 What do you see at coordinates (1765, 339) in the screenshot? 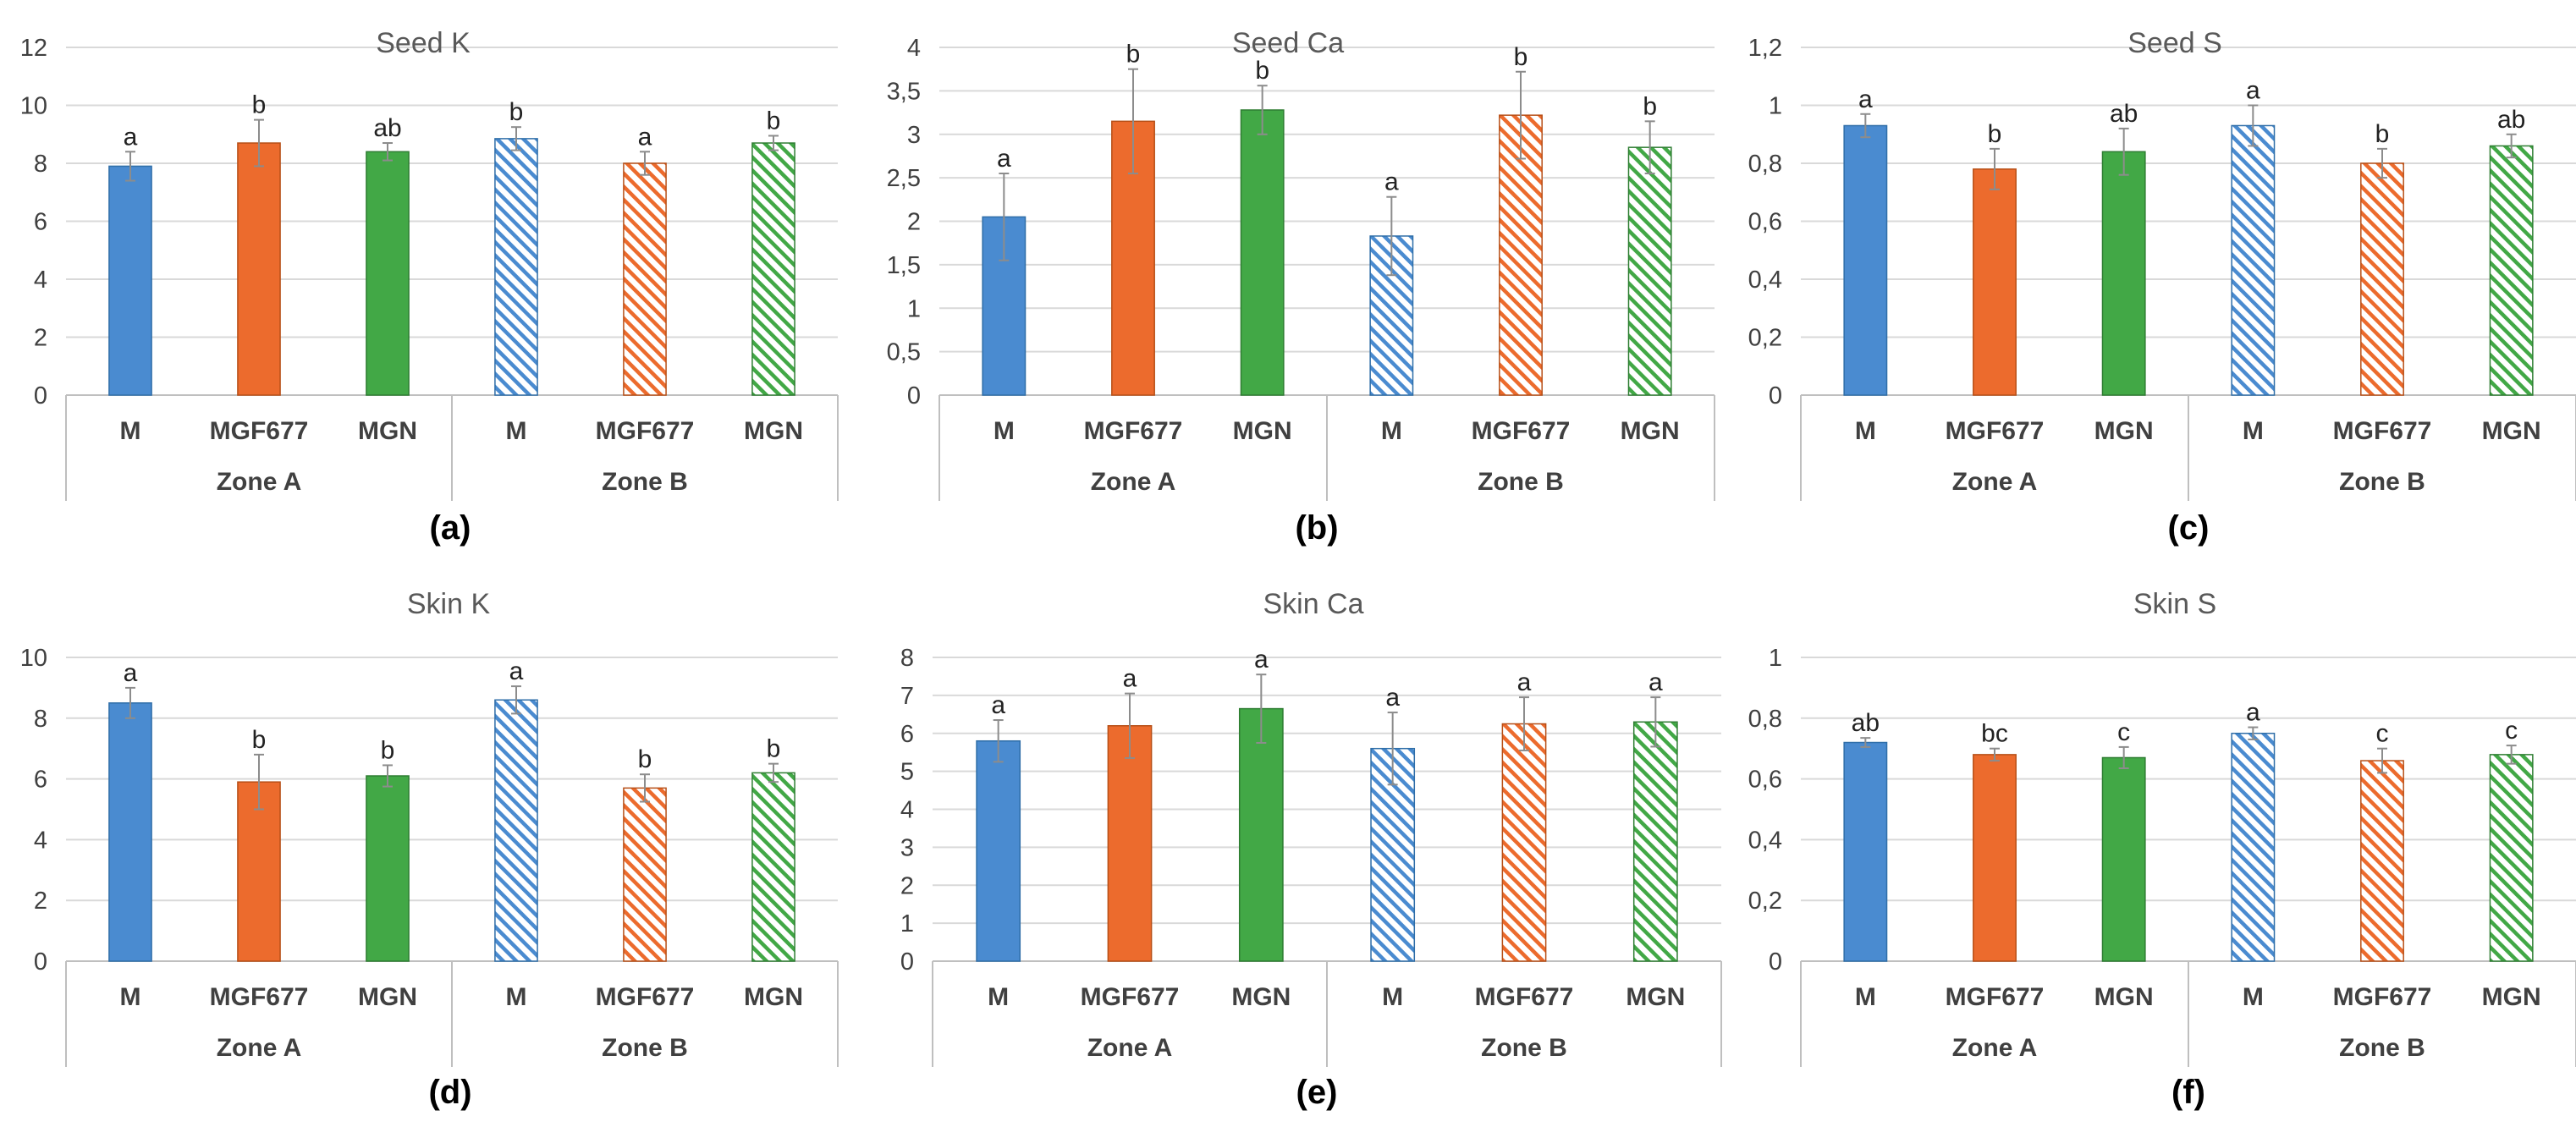
I see `y-tick-label: 0,2` at bounding box center [1765, 339].